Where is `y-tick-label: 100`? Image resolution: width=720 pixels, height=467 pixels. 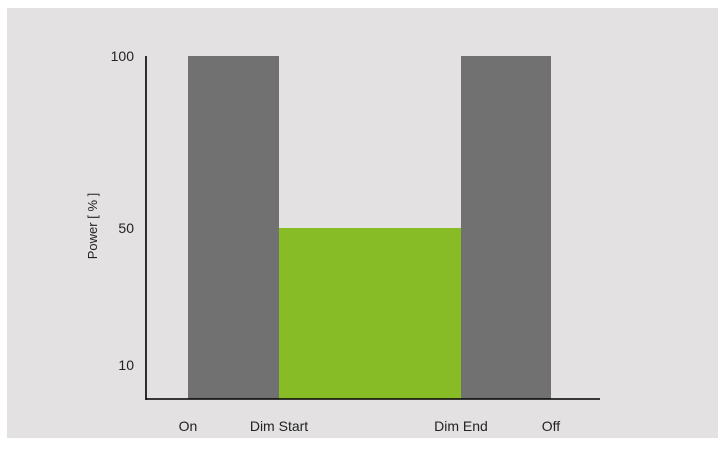 y-tick-label: 100 is located at coordinates (123, 56).